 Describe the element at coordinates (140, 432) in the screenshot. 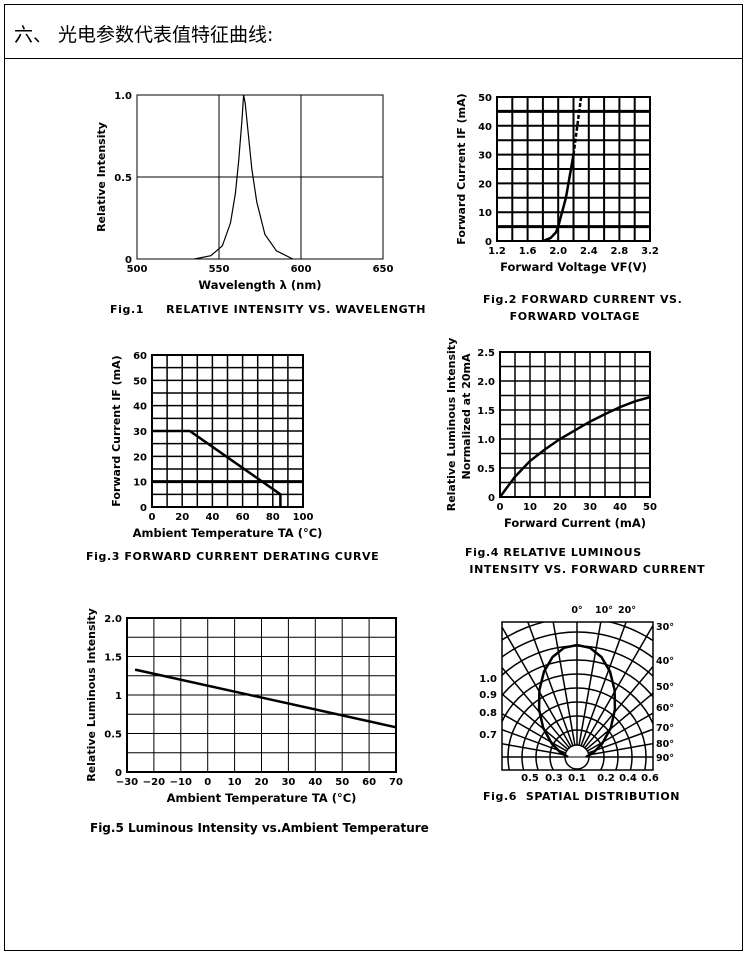

I see `fig3-y-tick-label: 30` at that location.